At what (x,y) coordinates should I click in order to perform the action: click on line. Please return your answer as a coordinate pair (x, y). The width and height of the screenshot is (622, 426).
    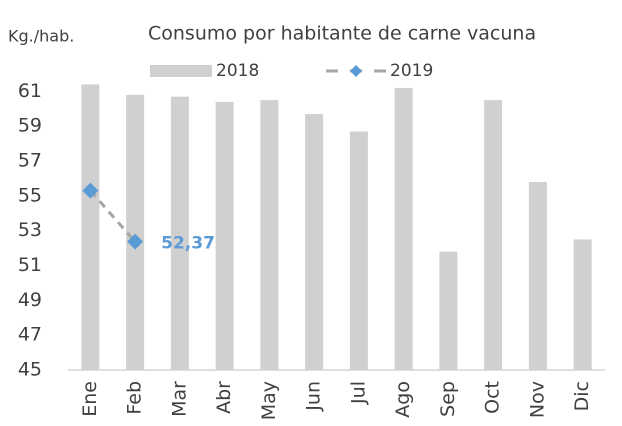
    Looking at the image, I should click on (113, 216).